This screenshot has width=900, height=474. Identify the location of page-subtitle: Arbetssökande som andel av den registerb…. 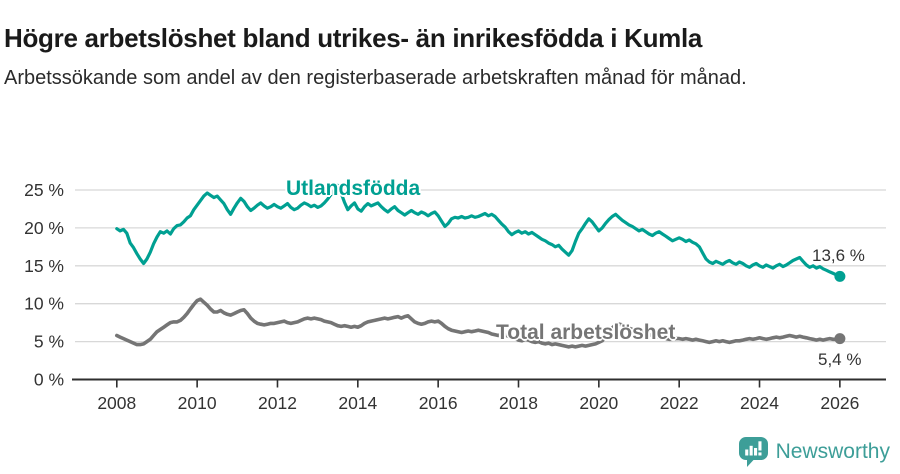
(375, 78).